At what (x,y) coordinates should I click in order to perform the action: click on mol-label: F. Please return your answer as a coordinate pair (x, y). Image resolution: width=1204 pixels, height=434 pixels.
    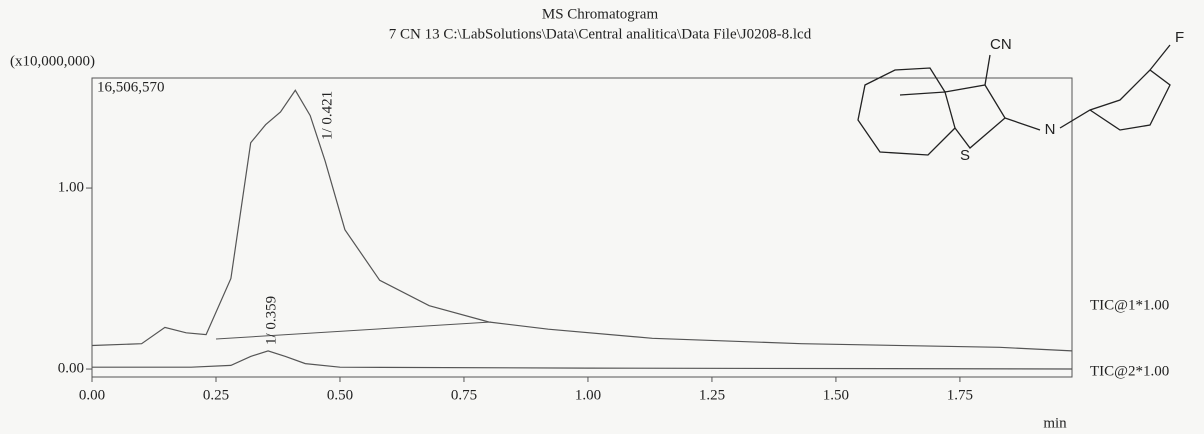
    Looking at the image, I should click on (1179, 37).